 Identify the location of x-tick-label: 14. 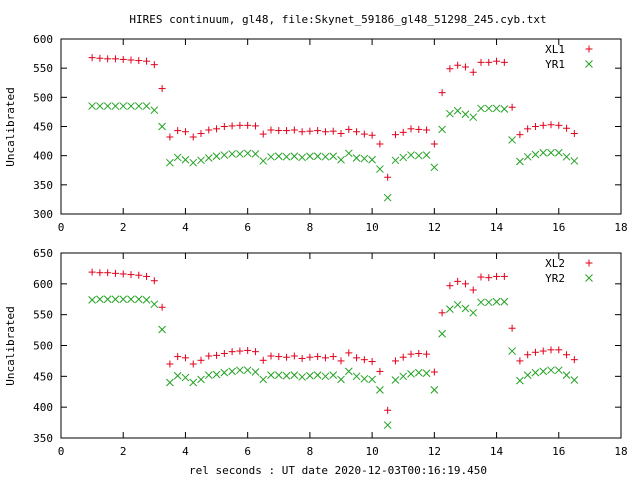
(497, 451).